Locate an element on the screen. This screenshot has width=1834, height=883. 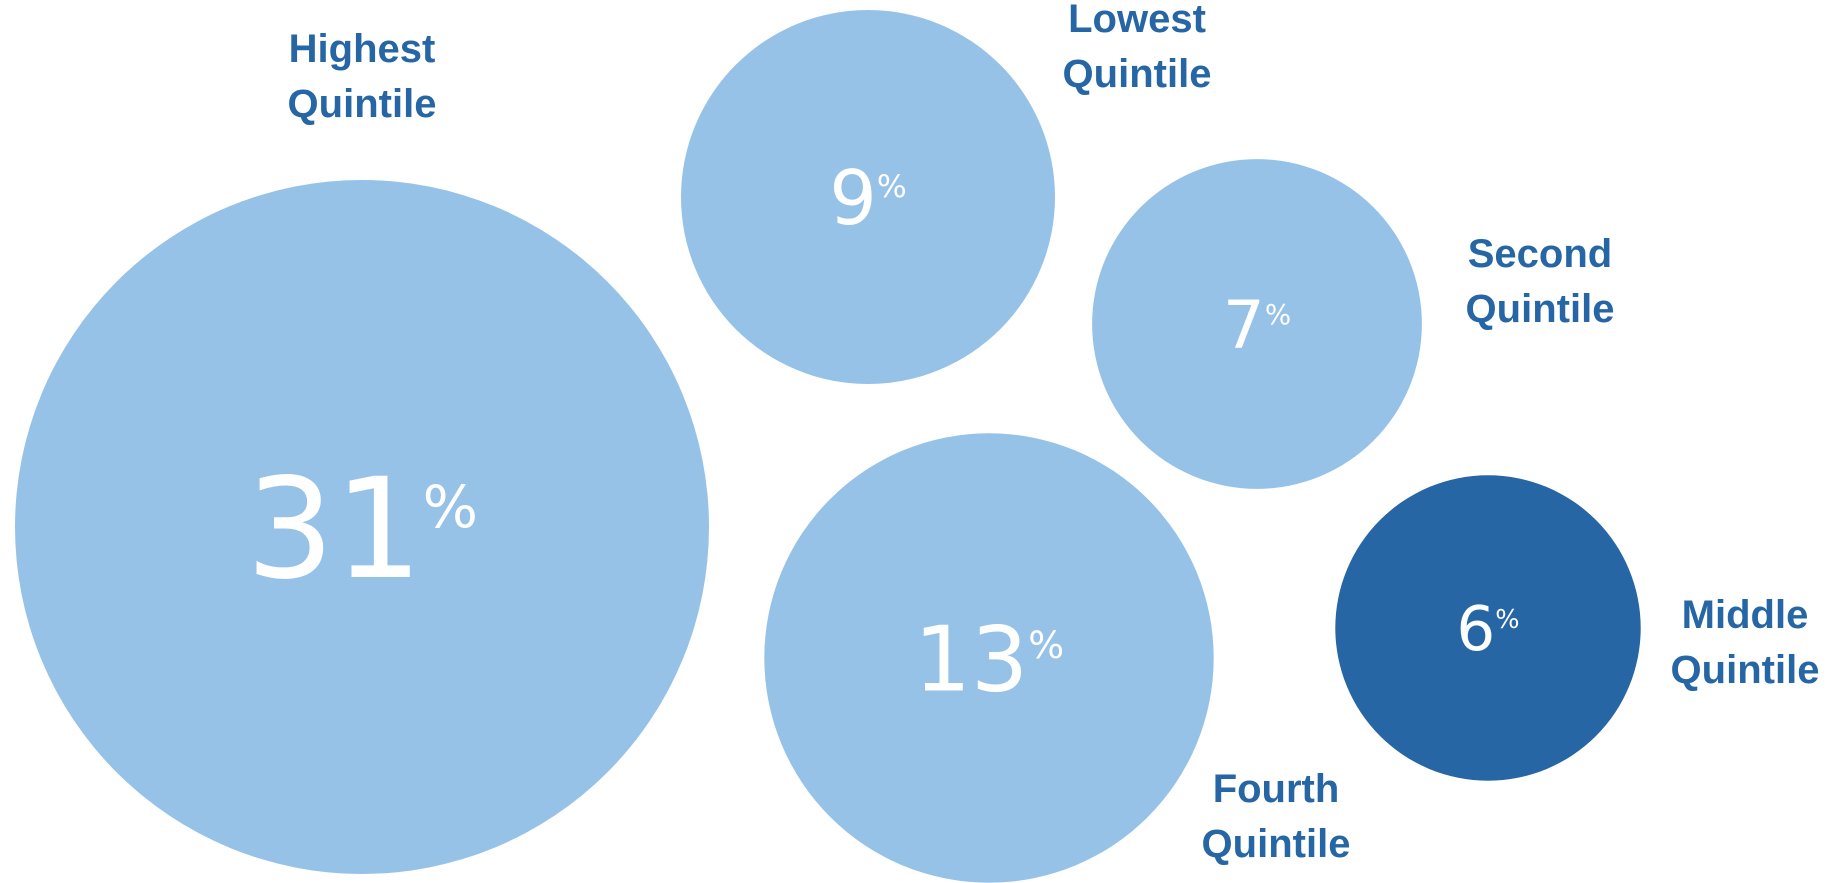
bubble-category-line: Highest is located at coordinates (362, 49).